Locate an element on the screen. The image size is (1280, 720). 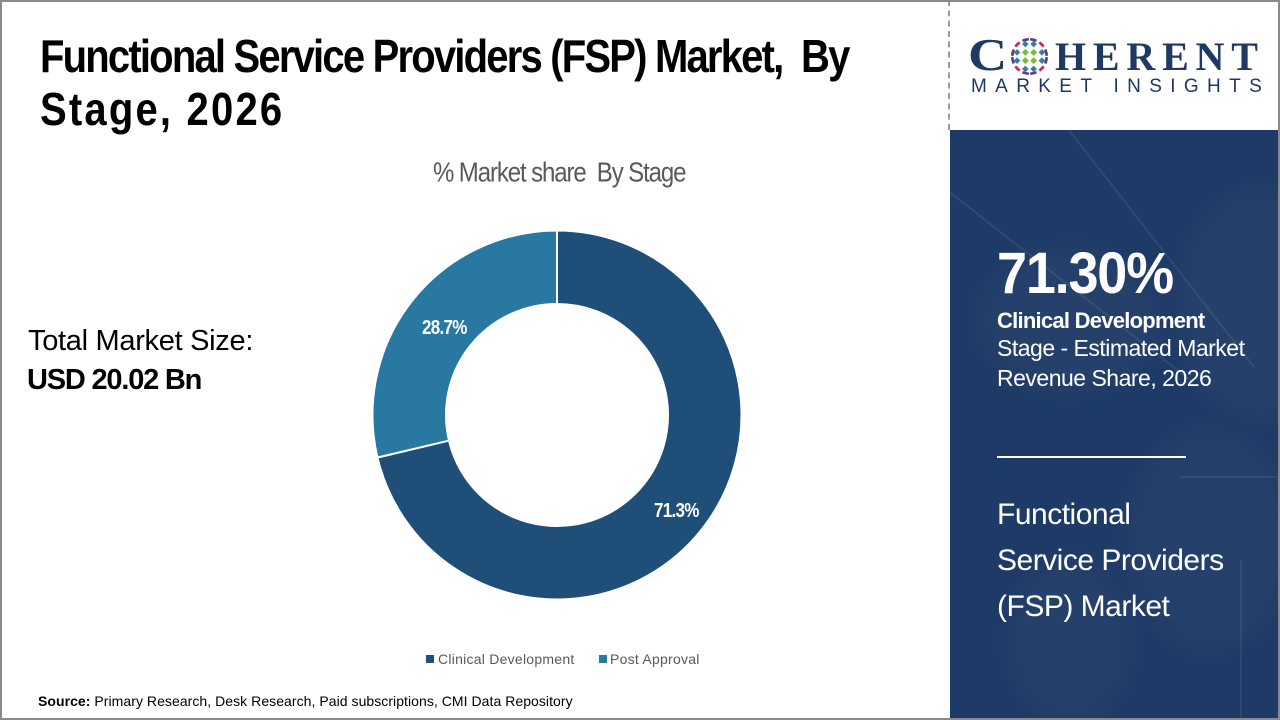
svg-text: C is located at coordinates (987, 54).